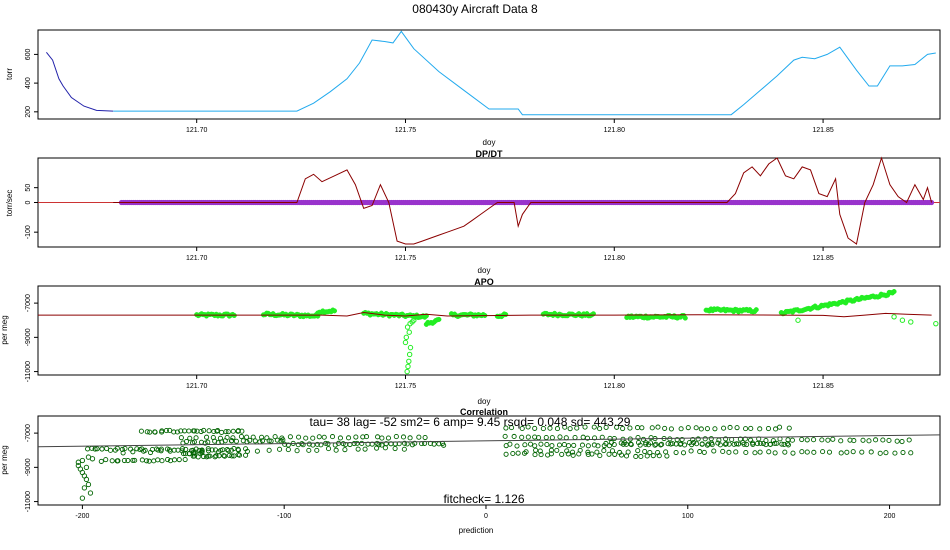 The height and width of the screenshot is (550, 950). What do you see at coordinates (9, 74) in the screenshot?
I see `pressure-y-label: torr` at bounding box center [9, 74].